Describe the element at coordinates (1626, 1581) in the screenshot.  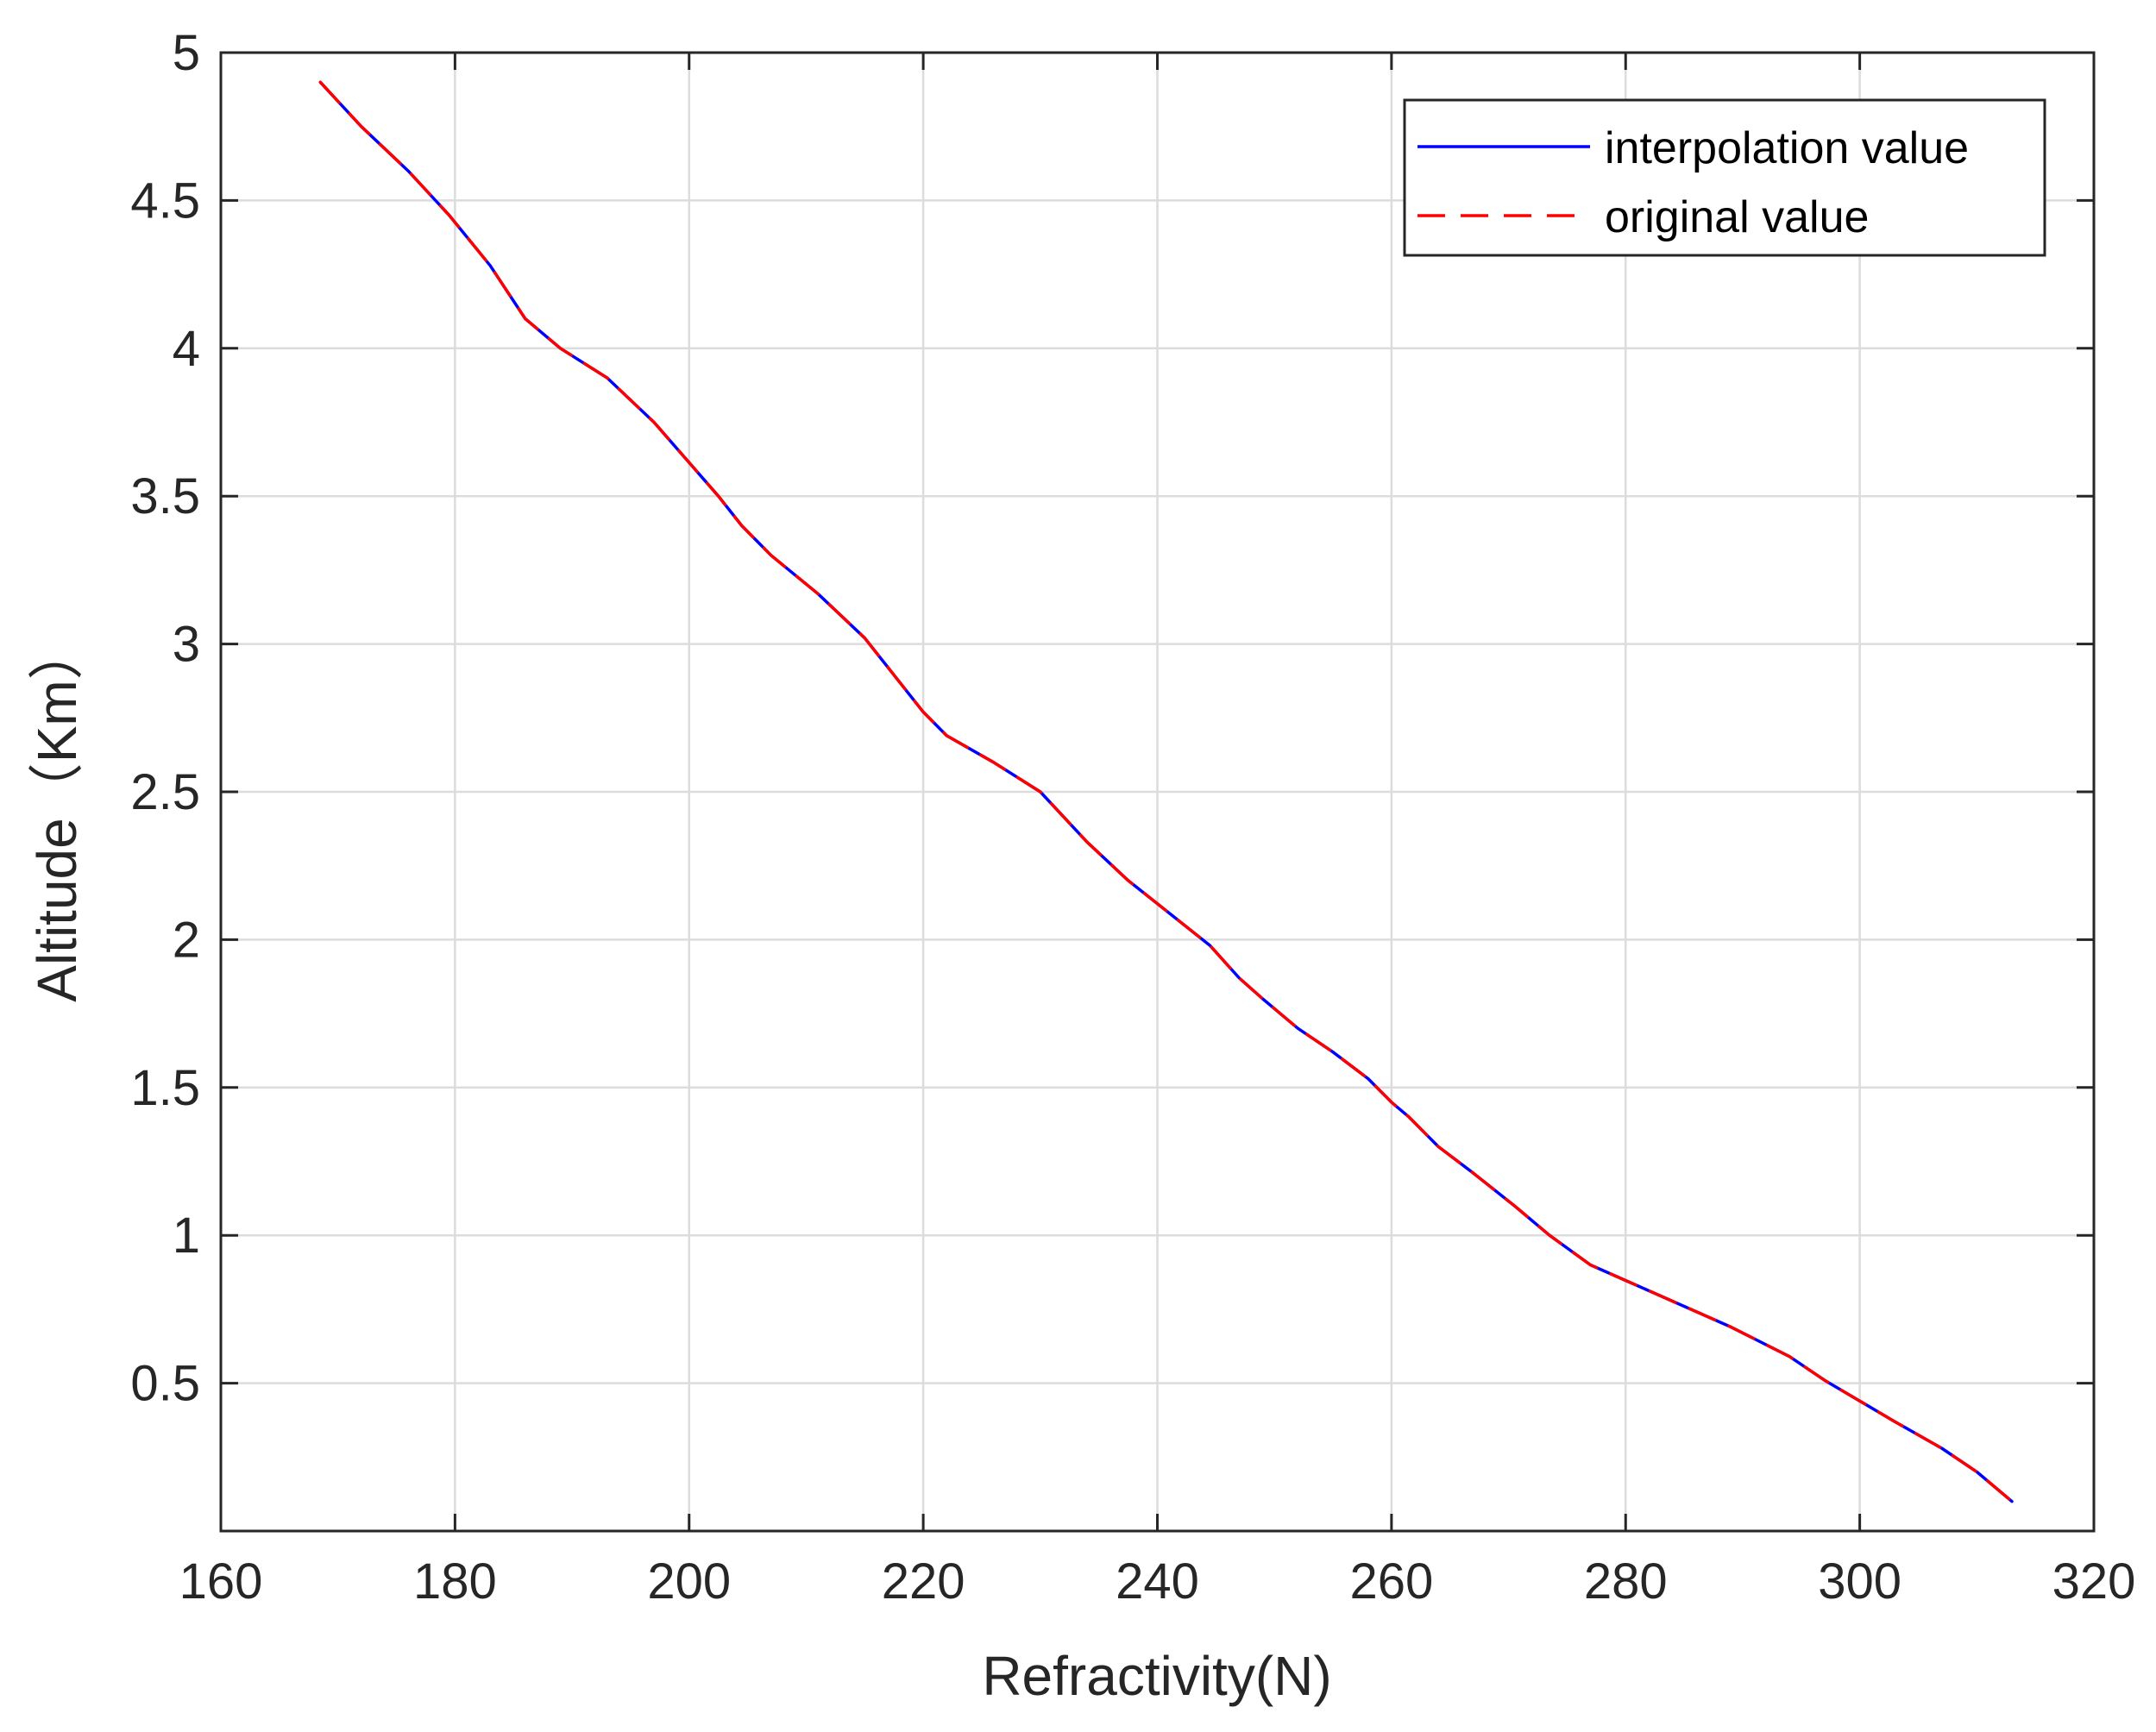
I see `x-tick-label: 280` at that location.